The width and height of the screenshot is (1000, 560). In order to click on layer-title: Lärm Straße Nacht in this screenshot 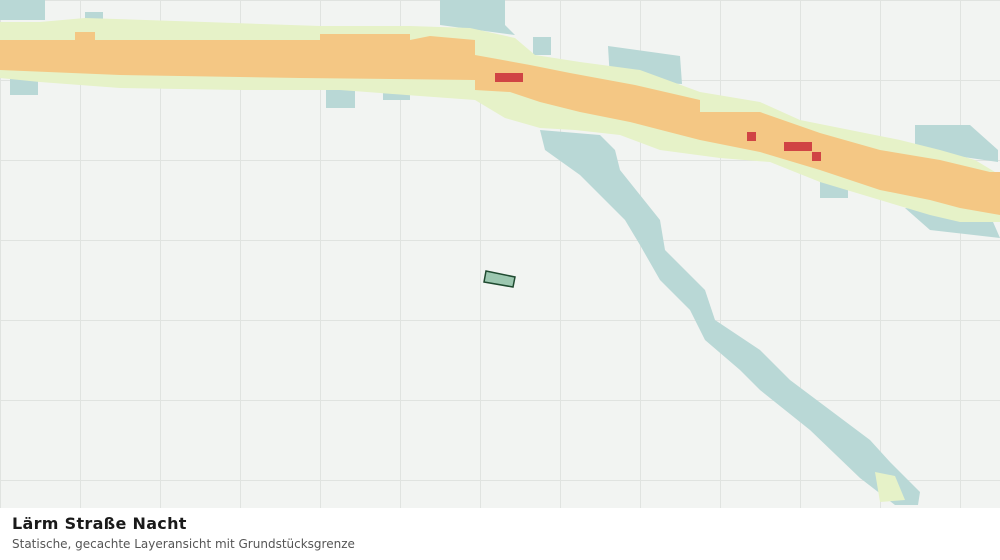, I will do `click(99, 523)`.